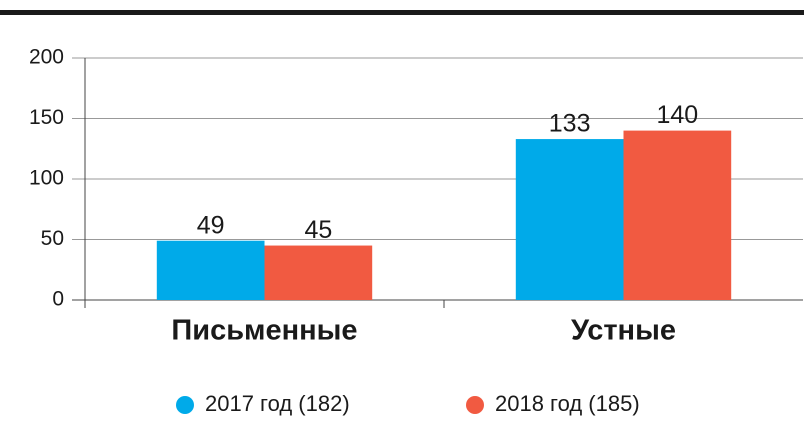 This screenshot has height=436, width=804. What do you see at coordinates (46, 178) in the screenshot?
I see `y-tick-label: 100` at bounding box center [46, 178].